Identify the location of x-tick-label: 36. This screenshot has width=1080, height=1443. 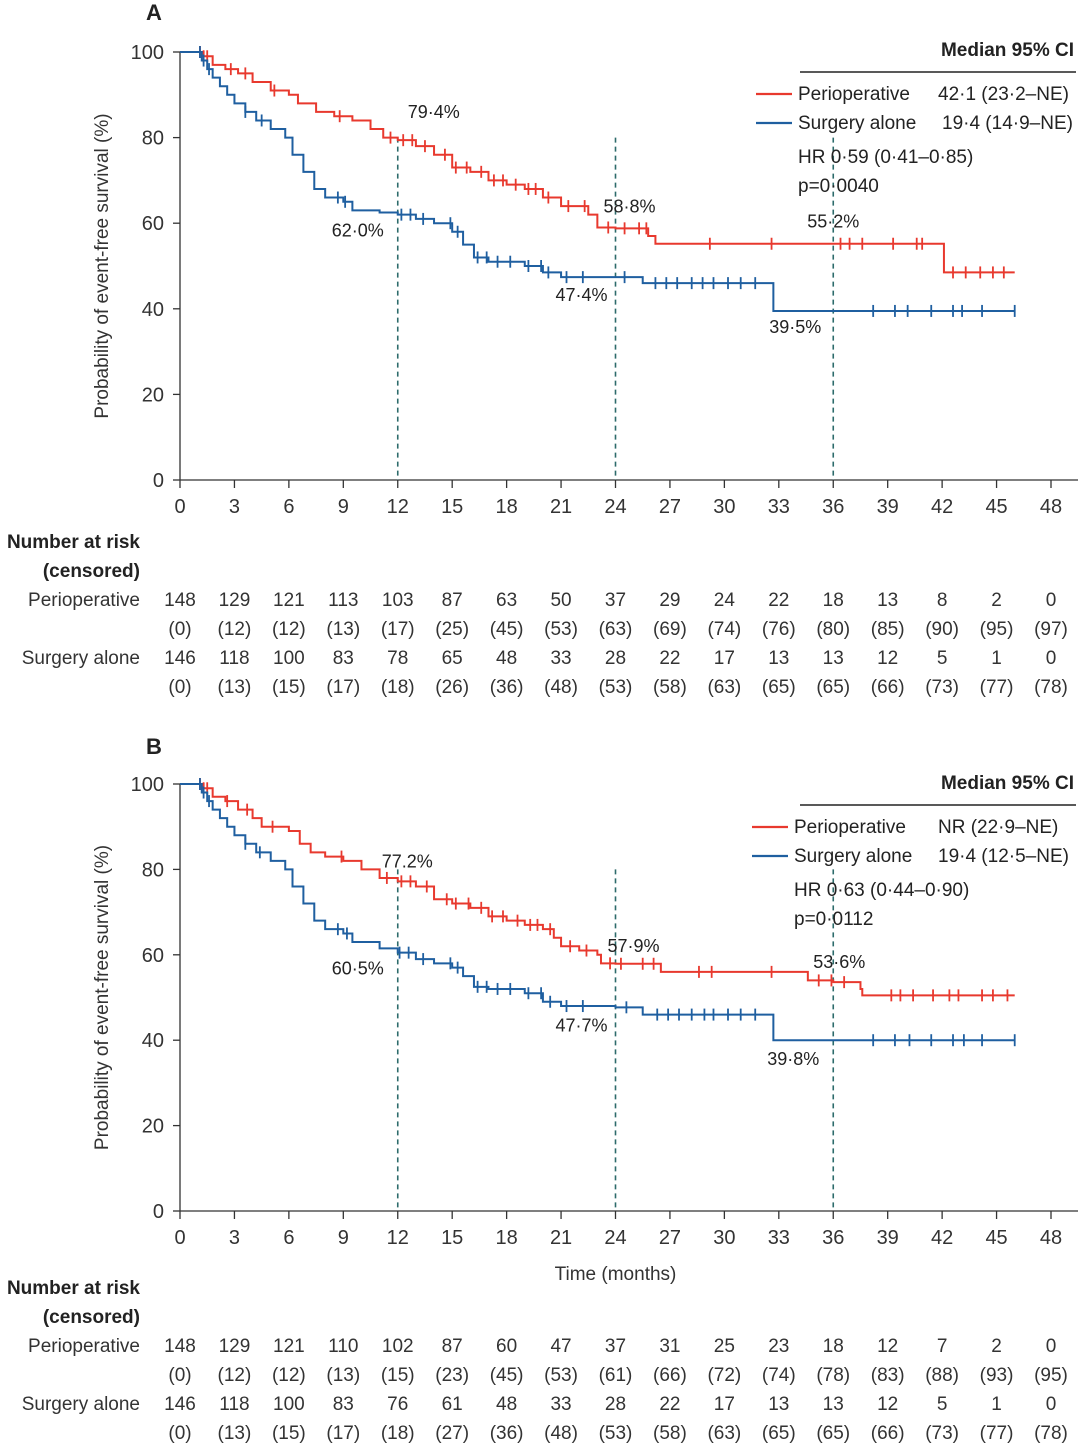
(833, 1238).